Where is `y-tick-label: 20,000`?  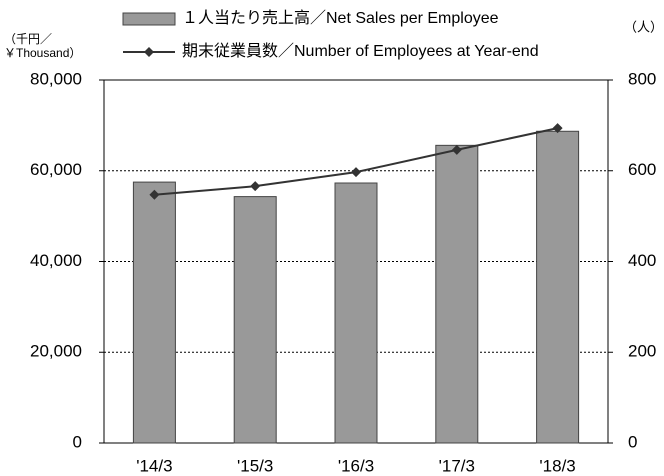 y-tick-label: 20,000 is located at coordinates (56, 351).